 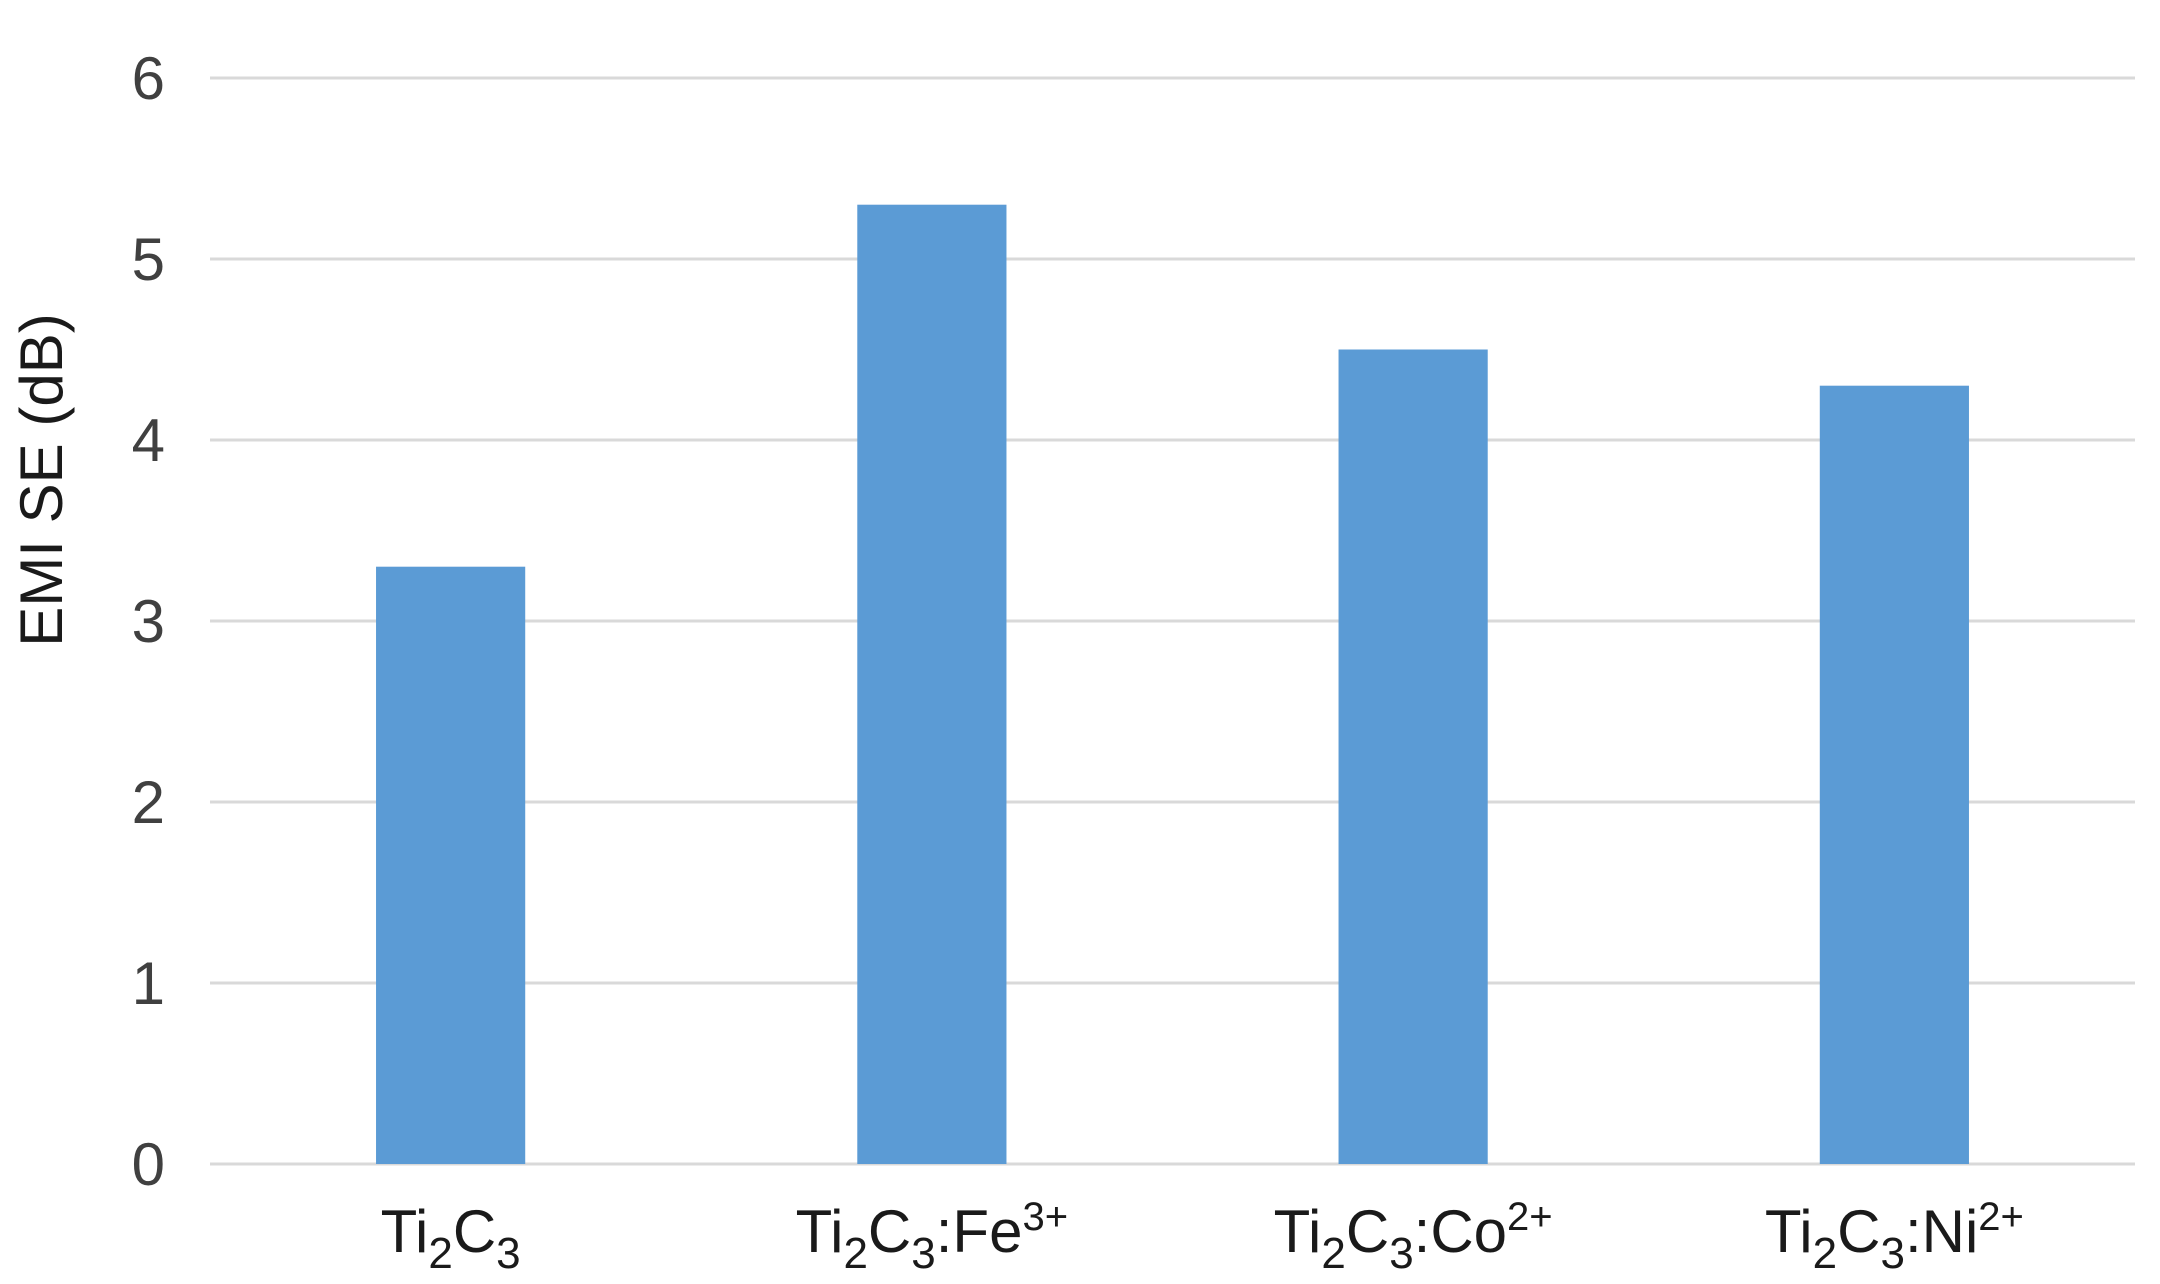 What do you see at coordinates (41, 479) in the screenshot?
I see `y-axis-title: EMI SE (dB)` at bounding box center [41, 479].